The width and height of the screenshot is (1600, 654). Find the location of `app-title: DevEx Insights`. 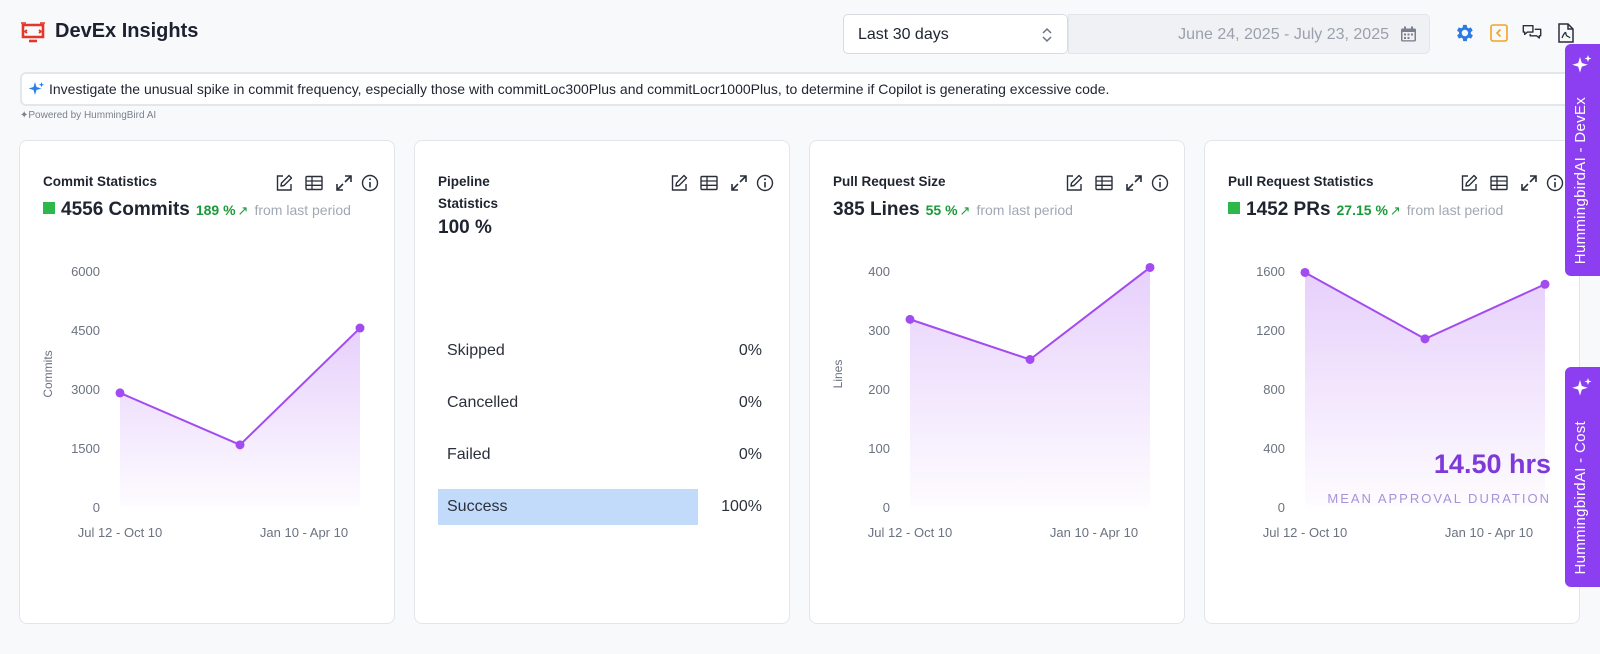

app-title: DevEx Insights is located at coordinates (127, 31).